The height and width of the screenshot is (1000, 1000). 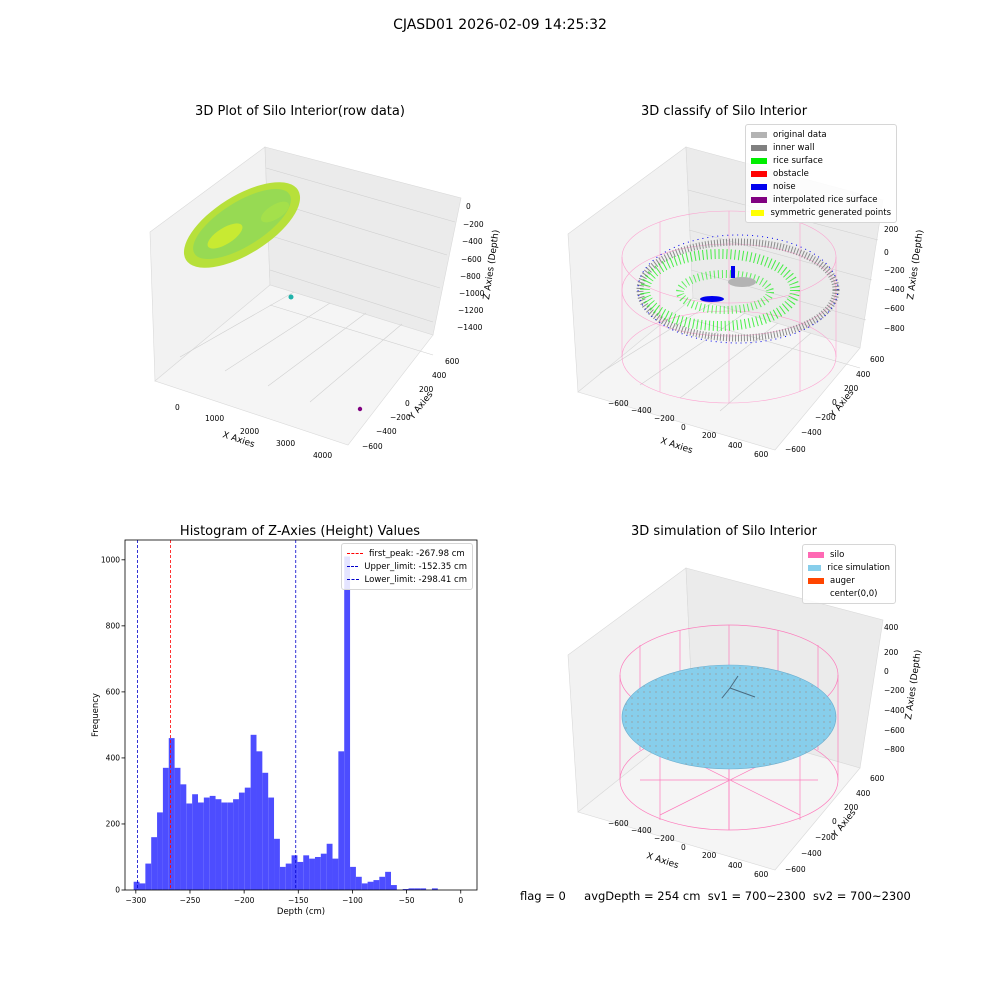 I want to click on tick-label: −800, so click(x=894, y=749).